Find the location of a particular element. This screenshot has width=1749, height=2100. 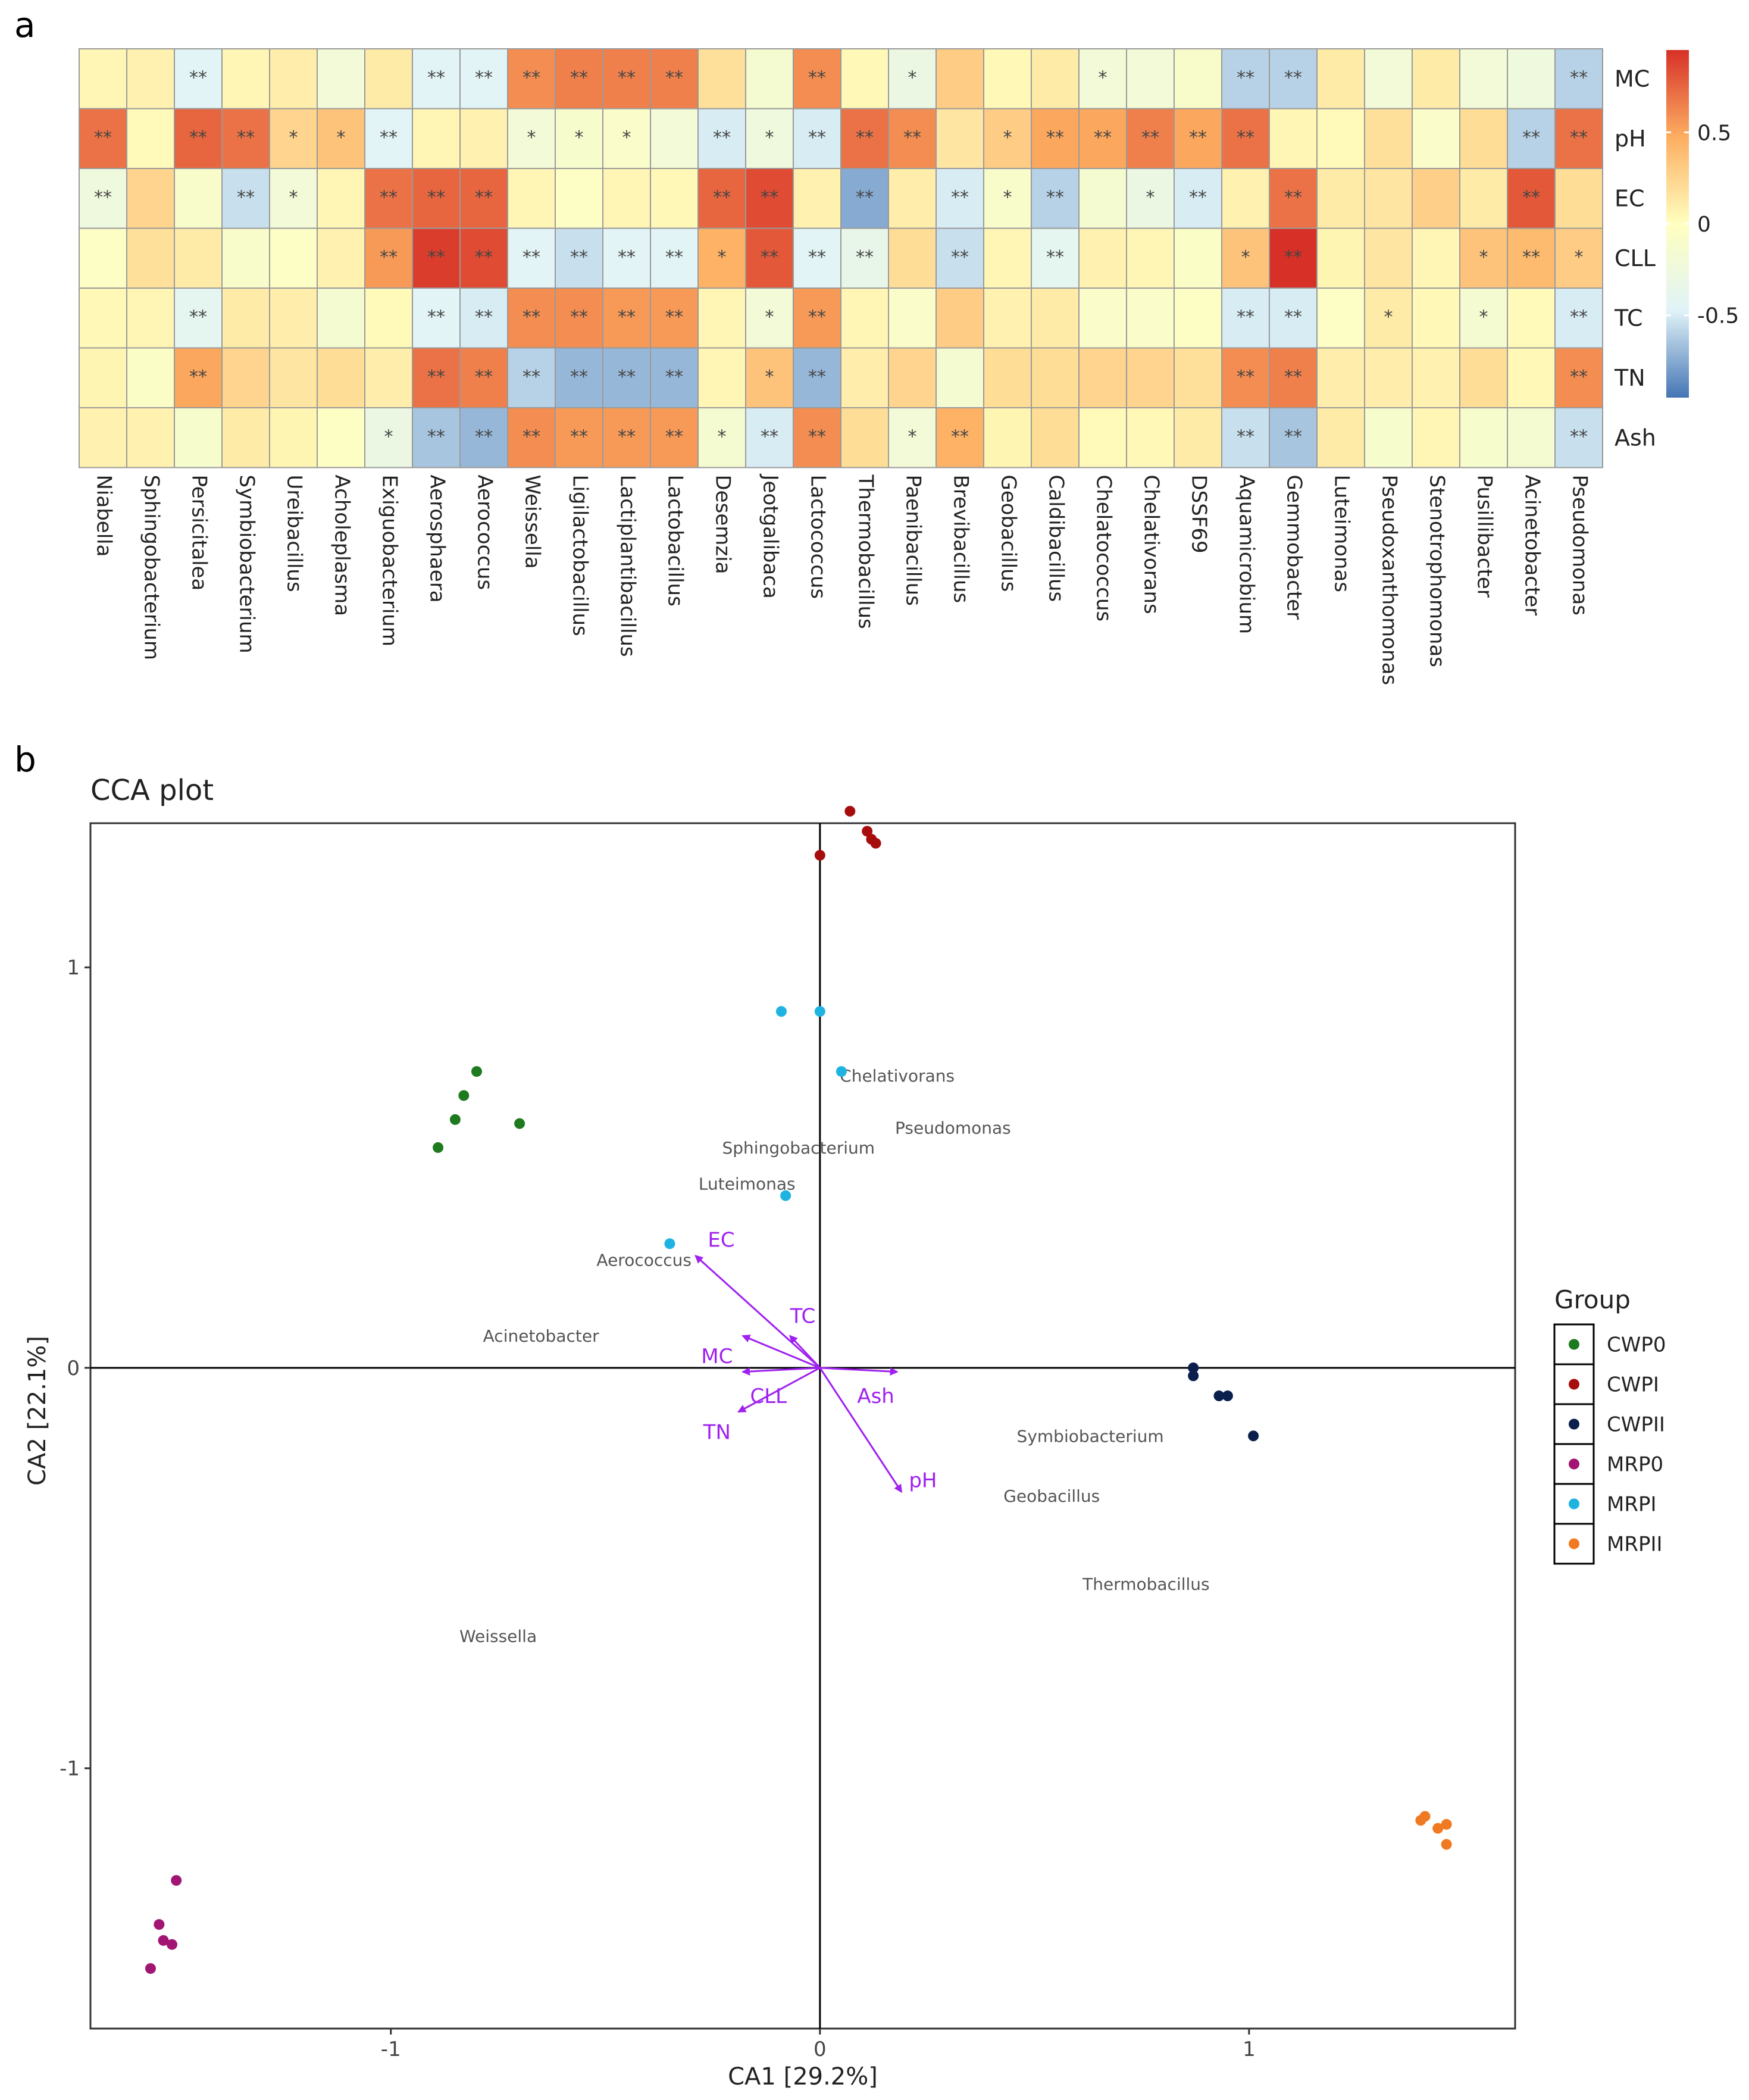

chart-title: CCA plot is located at coordinates (152, 790).